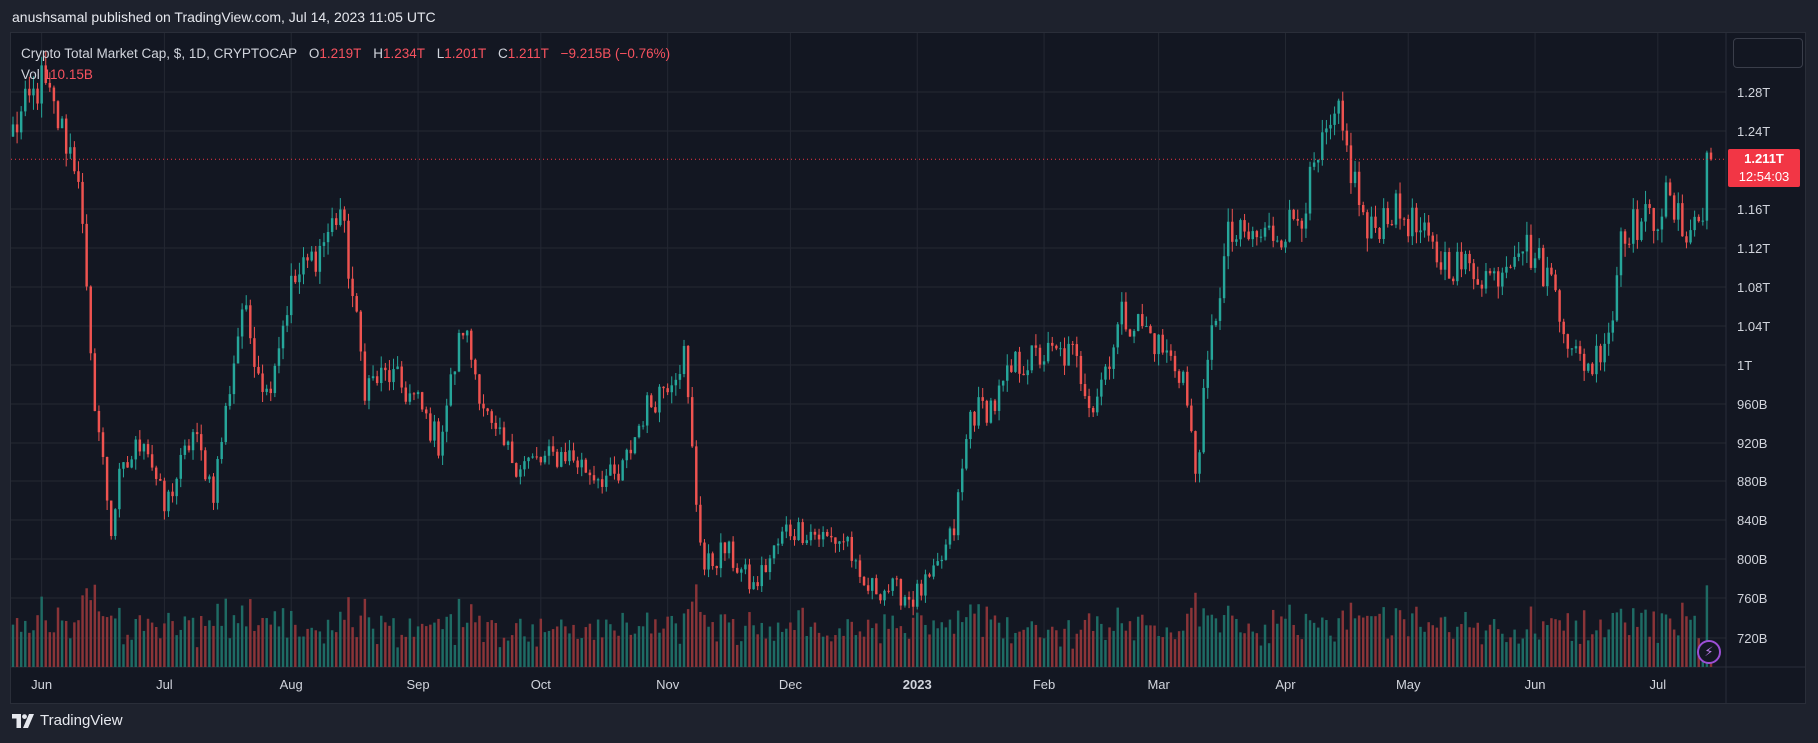 Image resolution: width=1818 pixels, height=743 pixels. What do you see at coordinates (378, 53) in the screenshot?
I see `high-label: H` at bounding box center [378, 53].